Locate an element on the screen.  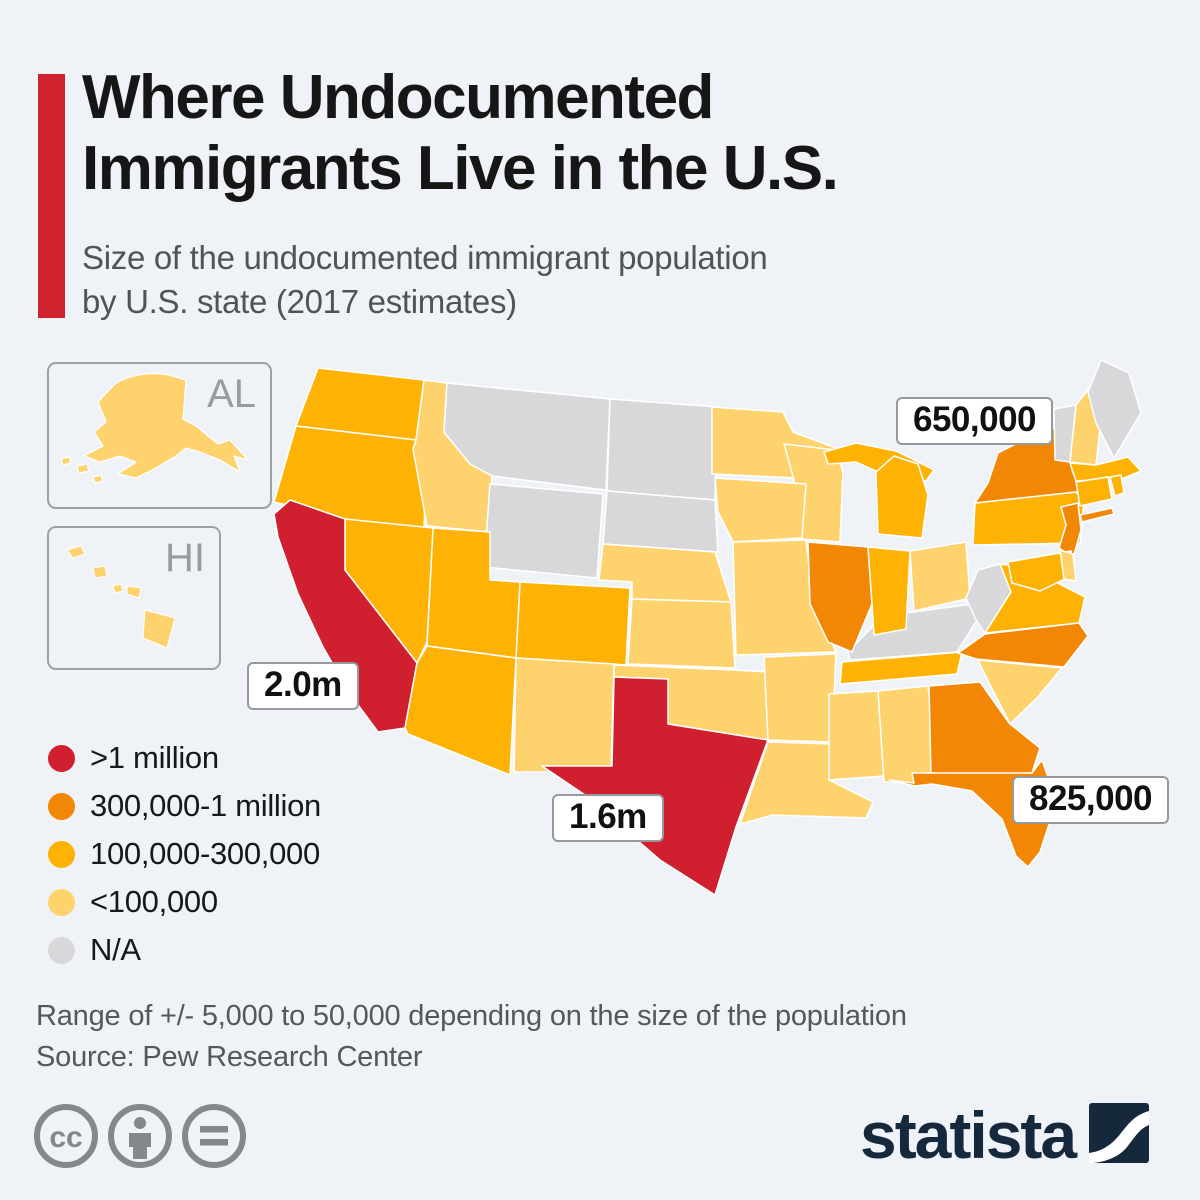
statista-logo-icon is located at coordinates (1119, 1135).